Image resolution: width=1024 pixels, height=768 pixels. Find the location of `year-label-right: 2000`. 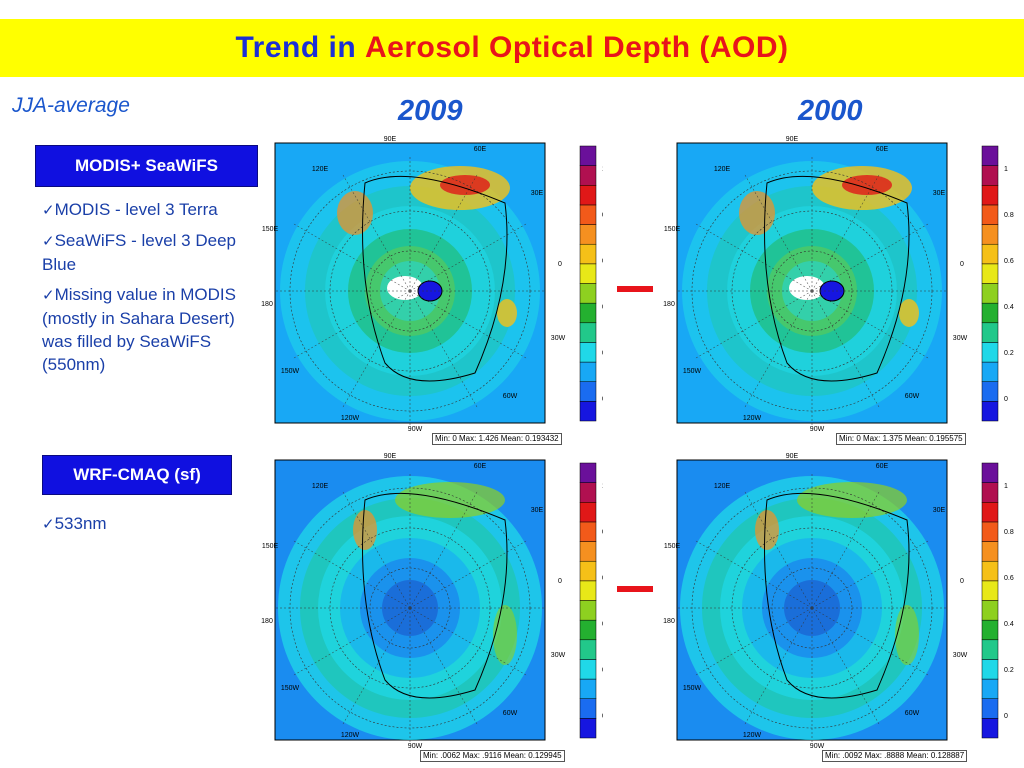

year-label-right: 2000 is located at coordinates (830, 111).